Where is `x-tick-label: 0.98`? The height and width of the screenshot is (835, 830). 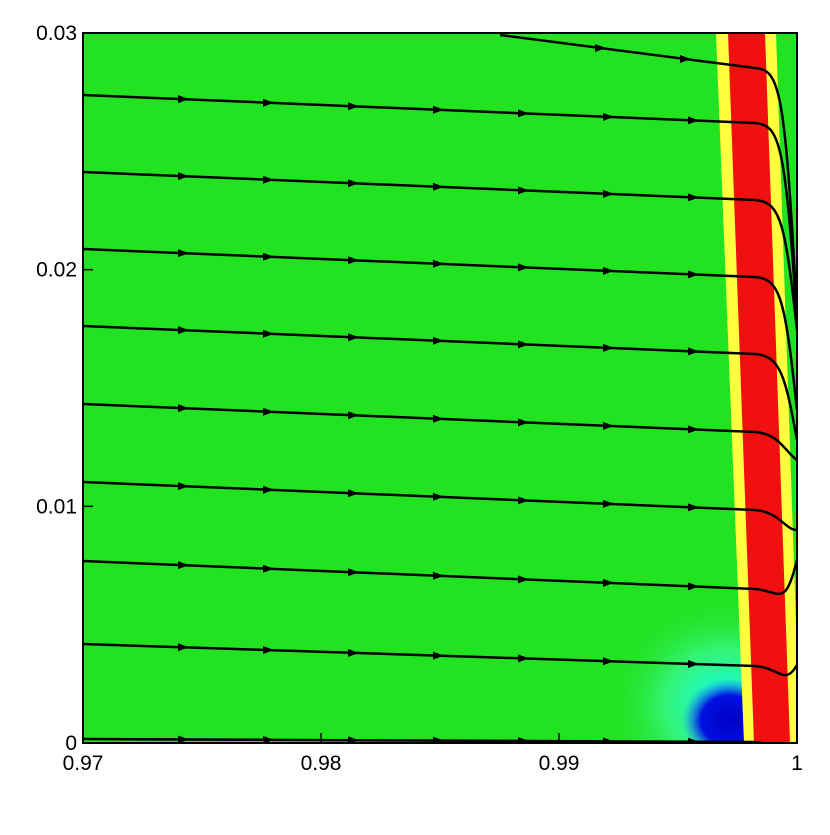
x-tick-label: 0.98 is located at coordinates (321, 763).